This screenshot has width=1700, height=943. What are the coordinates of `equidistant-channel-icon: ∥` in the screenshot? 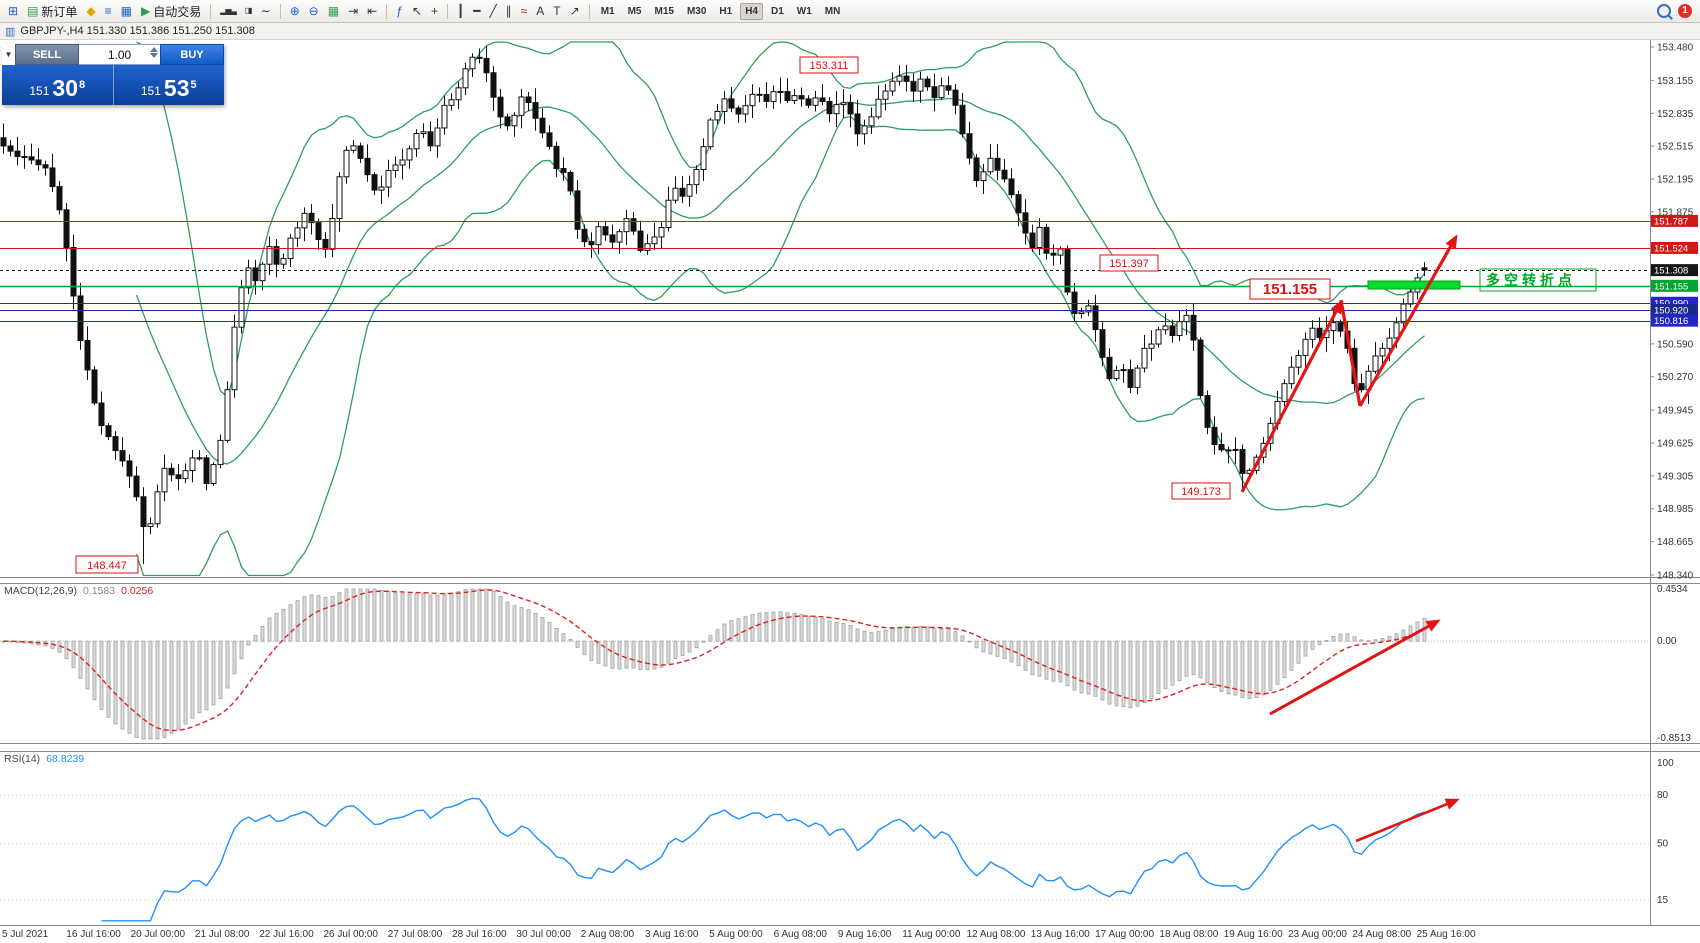 It's located at (508, 11).